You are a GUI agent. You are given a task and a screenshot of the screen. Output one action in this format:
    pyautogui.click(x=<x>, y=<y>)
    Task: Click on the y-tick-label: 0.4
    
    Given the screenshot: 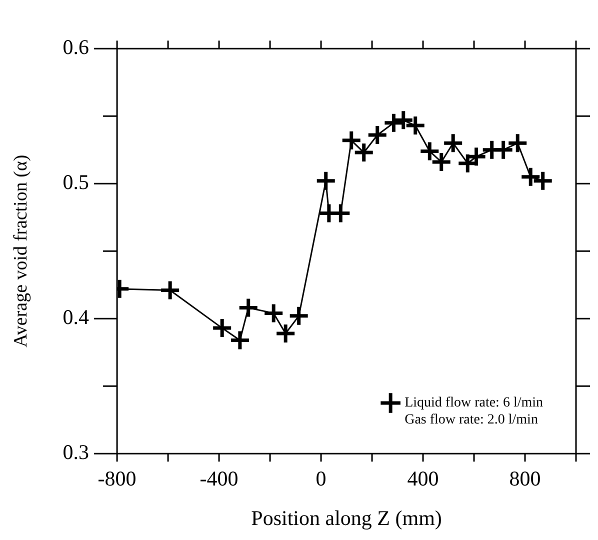 What is the action you would take?
    pyautogui.click(x=76, y=317)
    